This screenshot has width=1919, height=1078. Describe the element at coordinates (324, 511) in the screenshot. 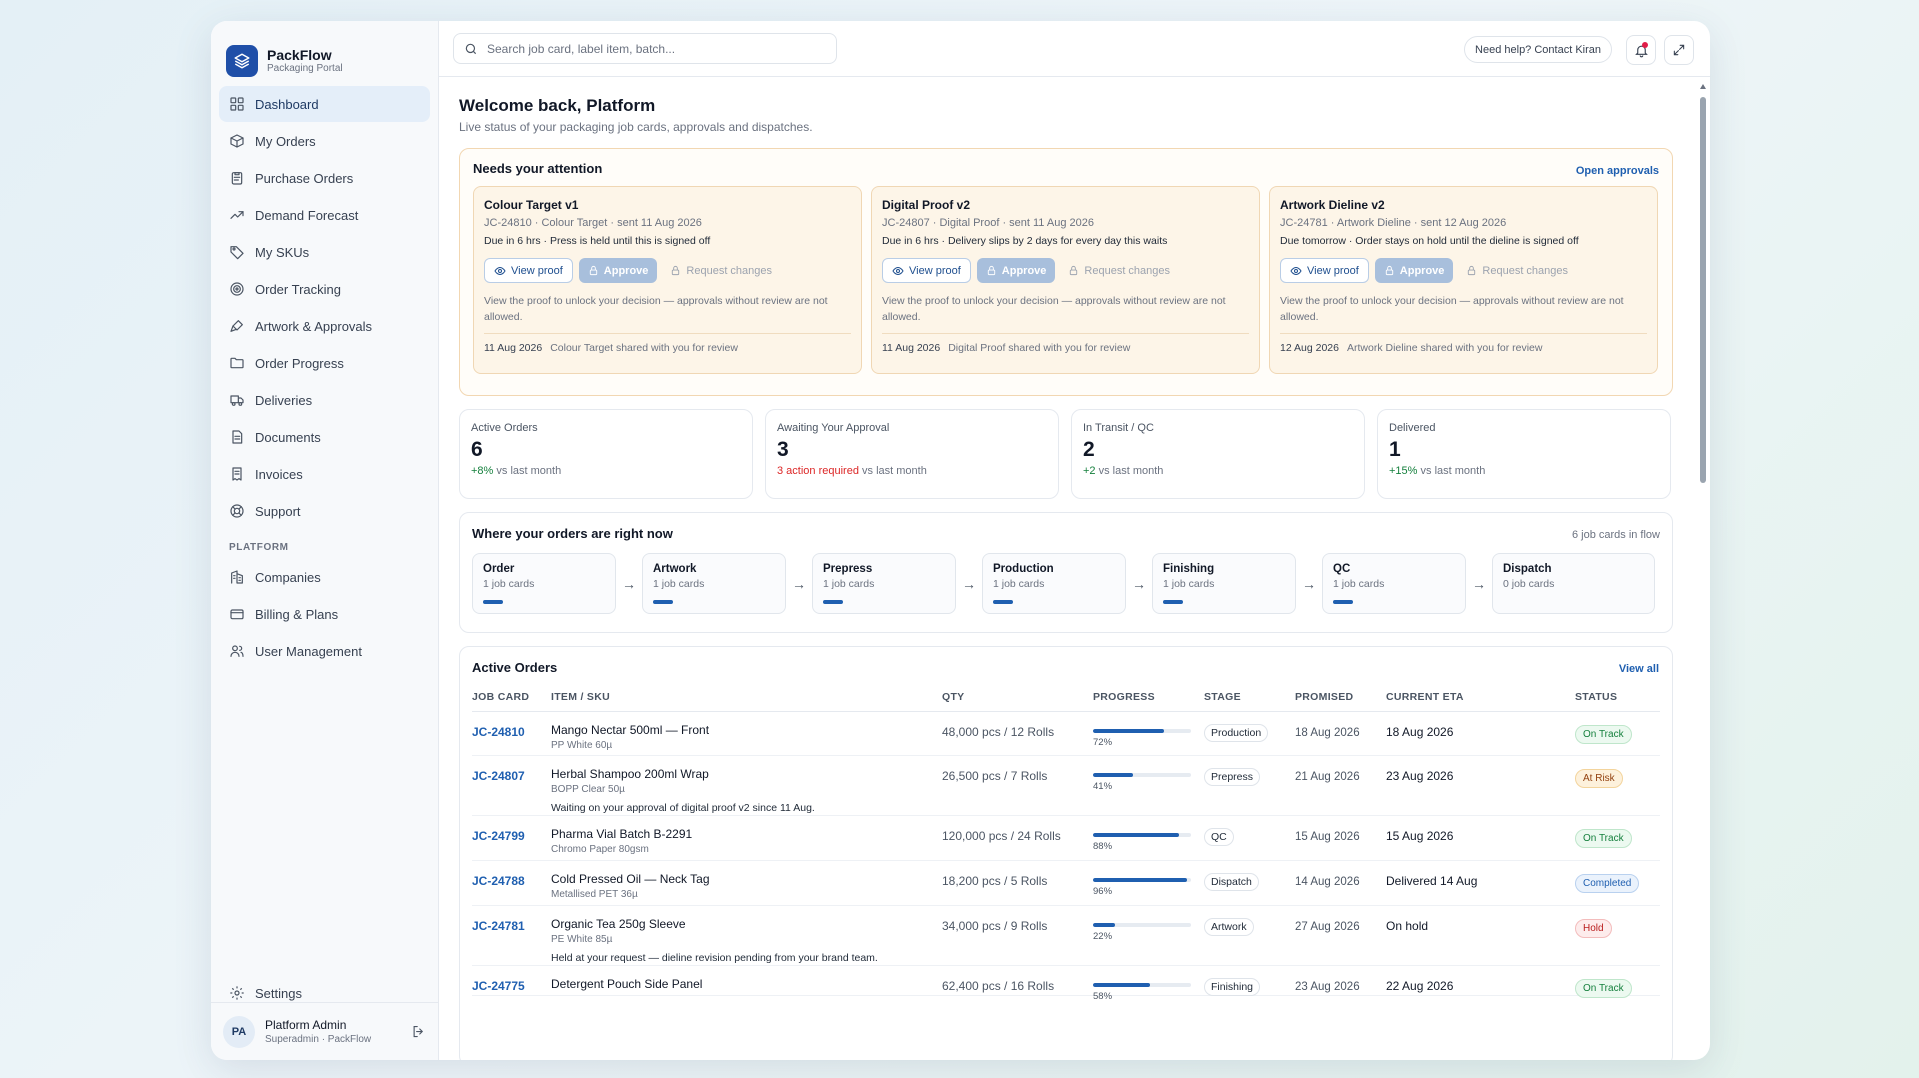

I see `sidebar-item-support: Support` at that location.